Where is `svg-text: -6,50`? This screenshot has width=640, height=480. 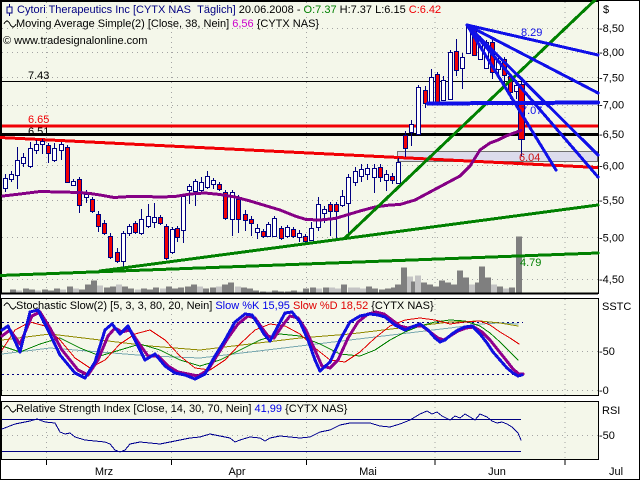
svg-text: -6,50 is located at coordinates (611, 135).